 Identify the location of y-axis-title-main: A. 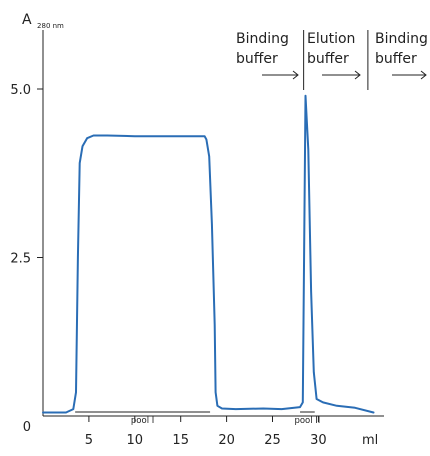
(27, 20).